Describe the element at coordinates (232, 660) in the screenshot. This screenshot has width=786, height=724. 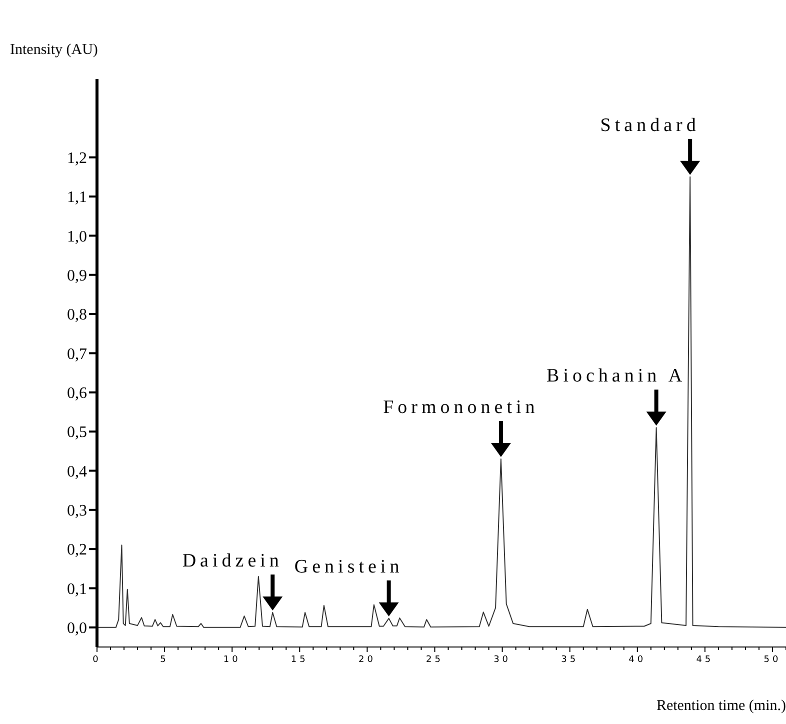
I see `x-tick-label: 10` at that location.